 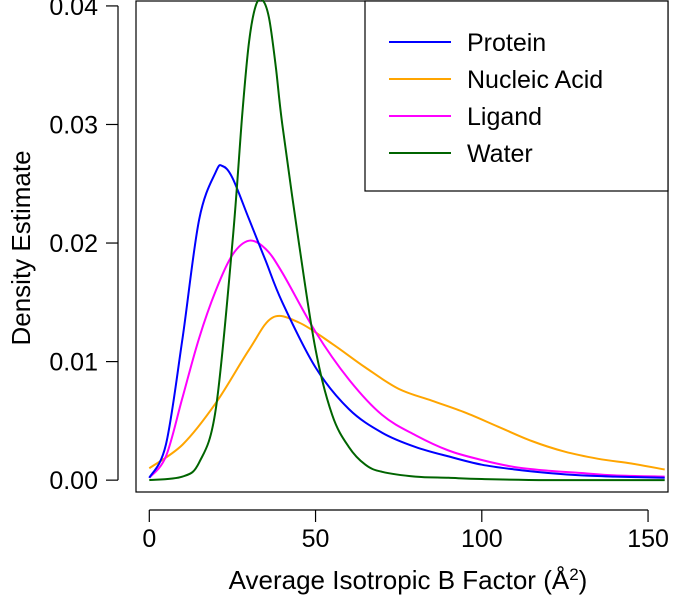 I want to click on x-axis-label-superscript: 2, so click(x=573, y=574).